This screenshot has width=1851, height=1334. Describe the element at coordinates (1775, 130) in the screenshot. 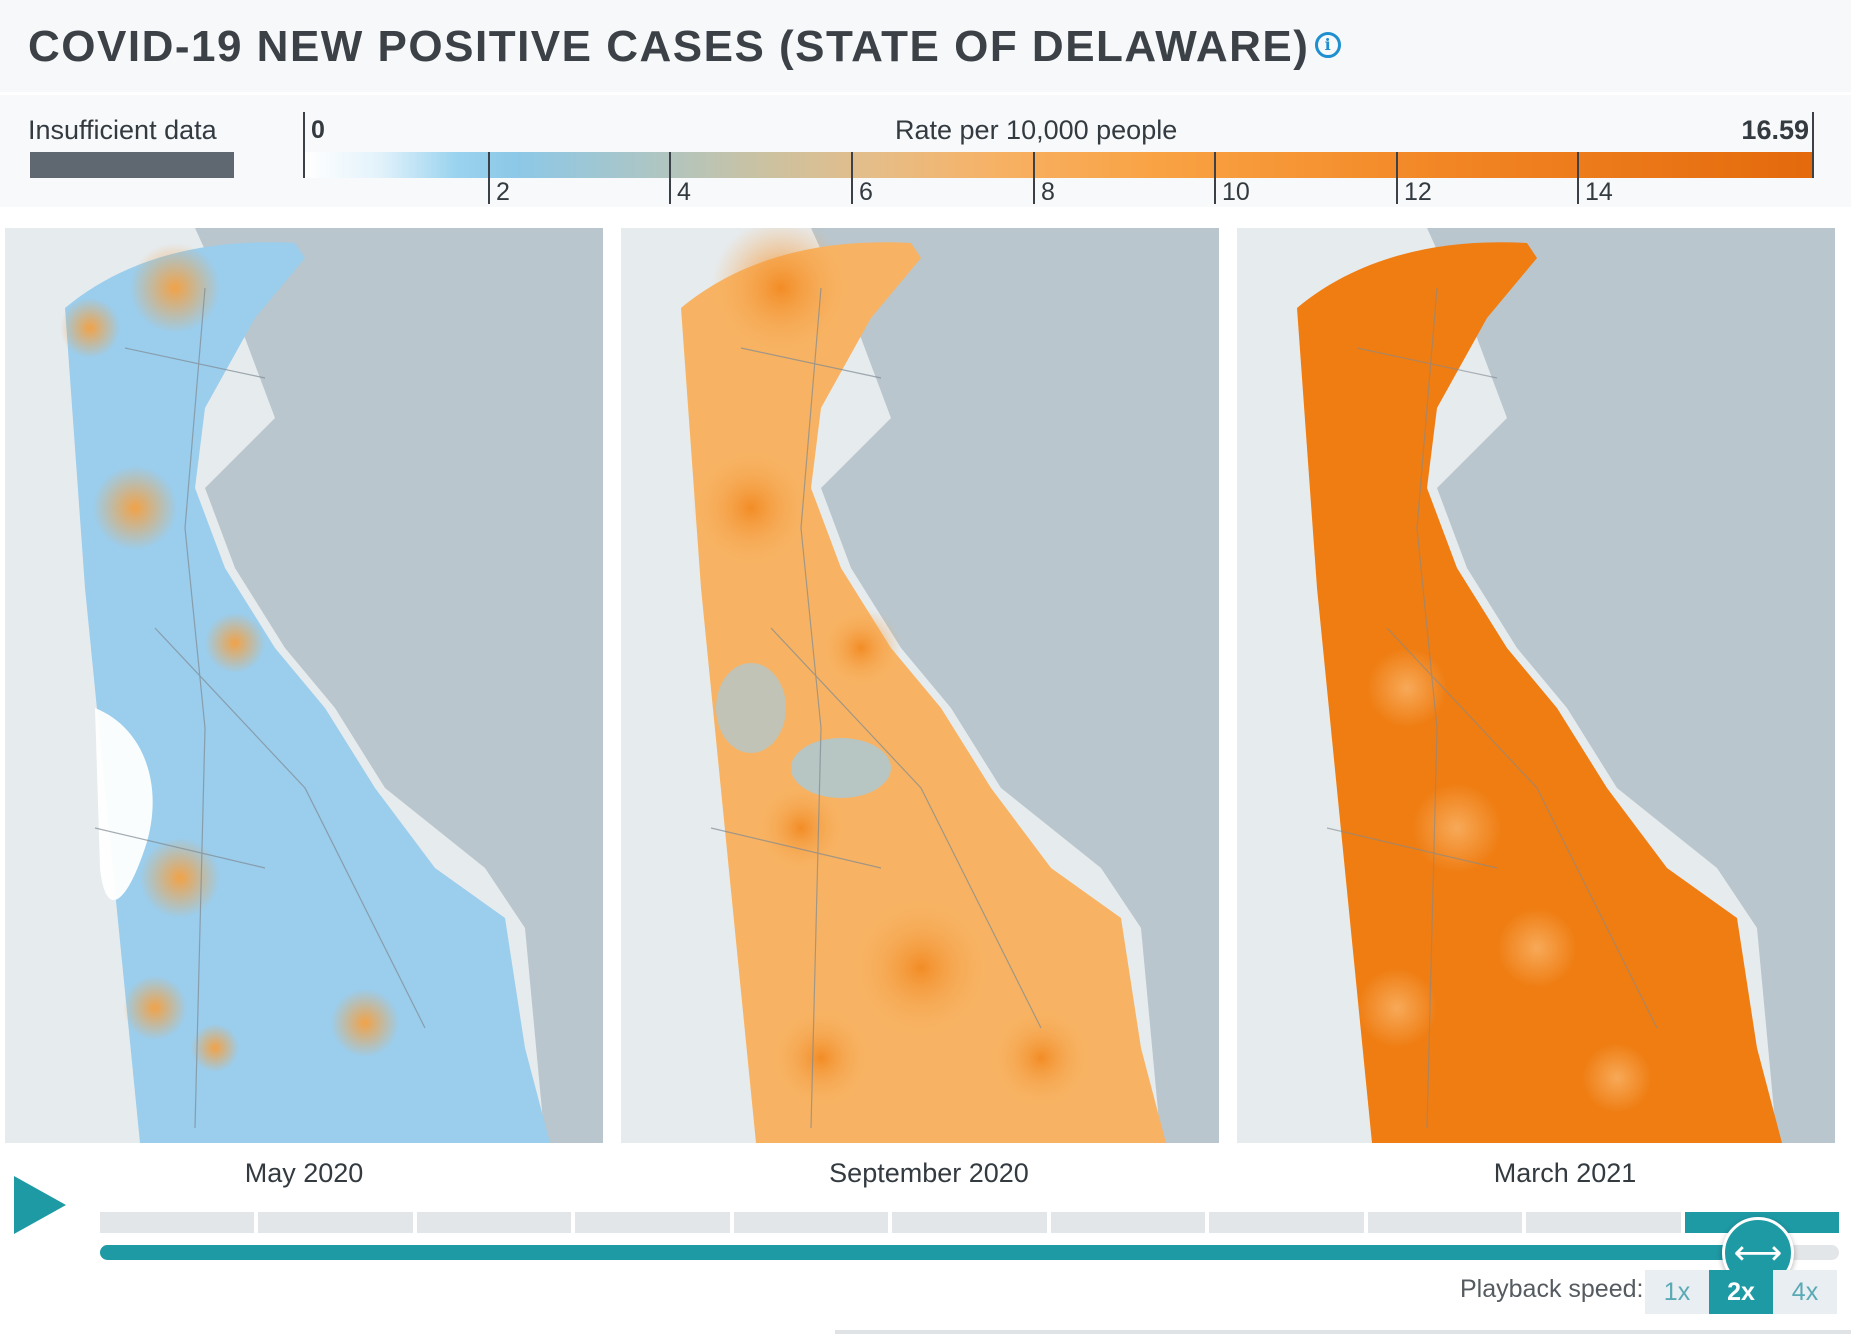

I see `scale-max-label: 16.59` at that location.